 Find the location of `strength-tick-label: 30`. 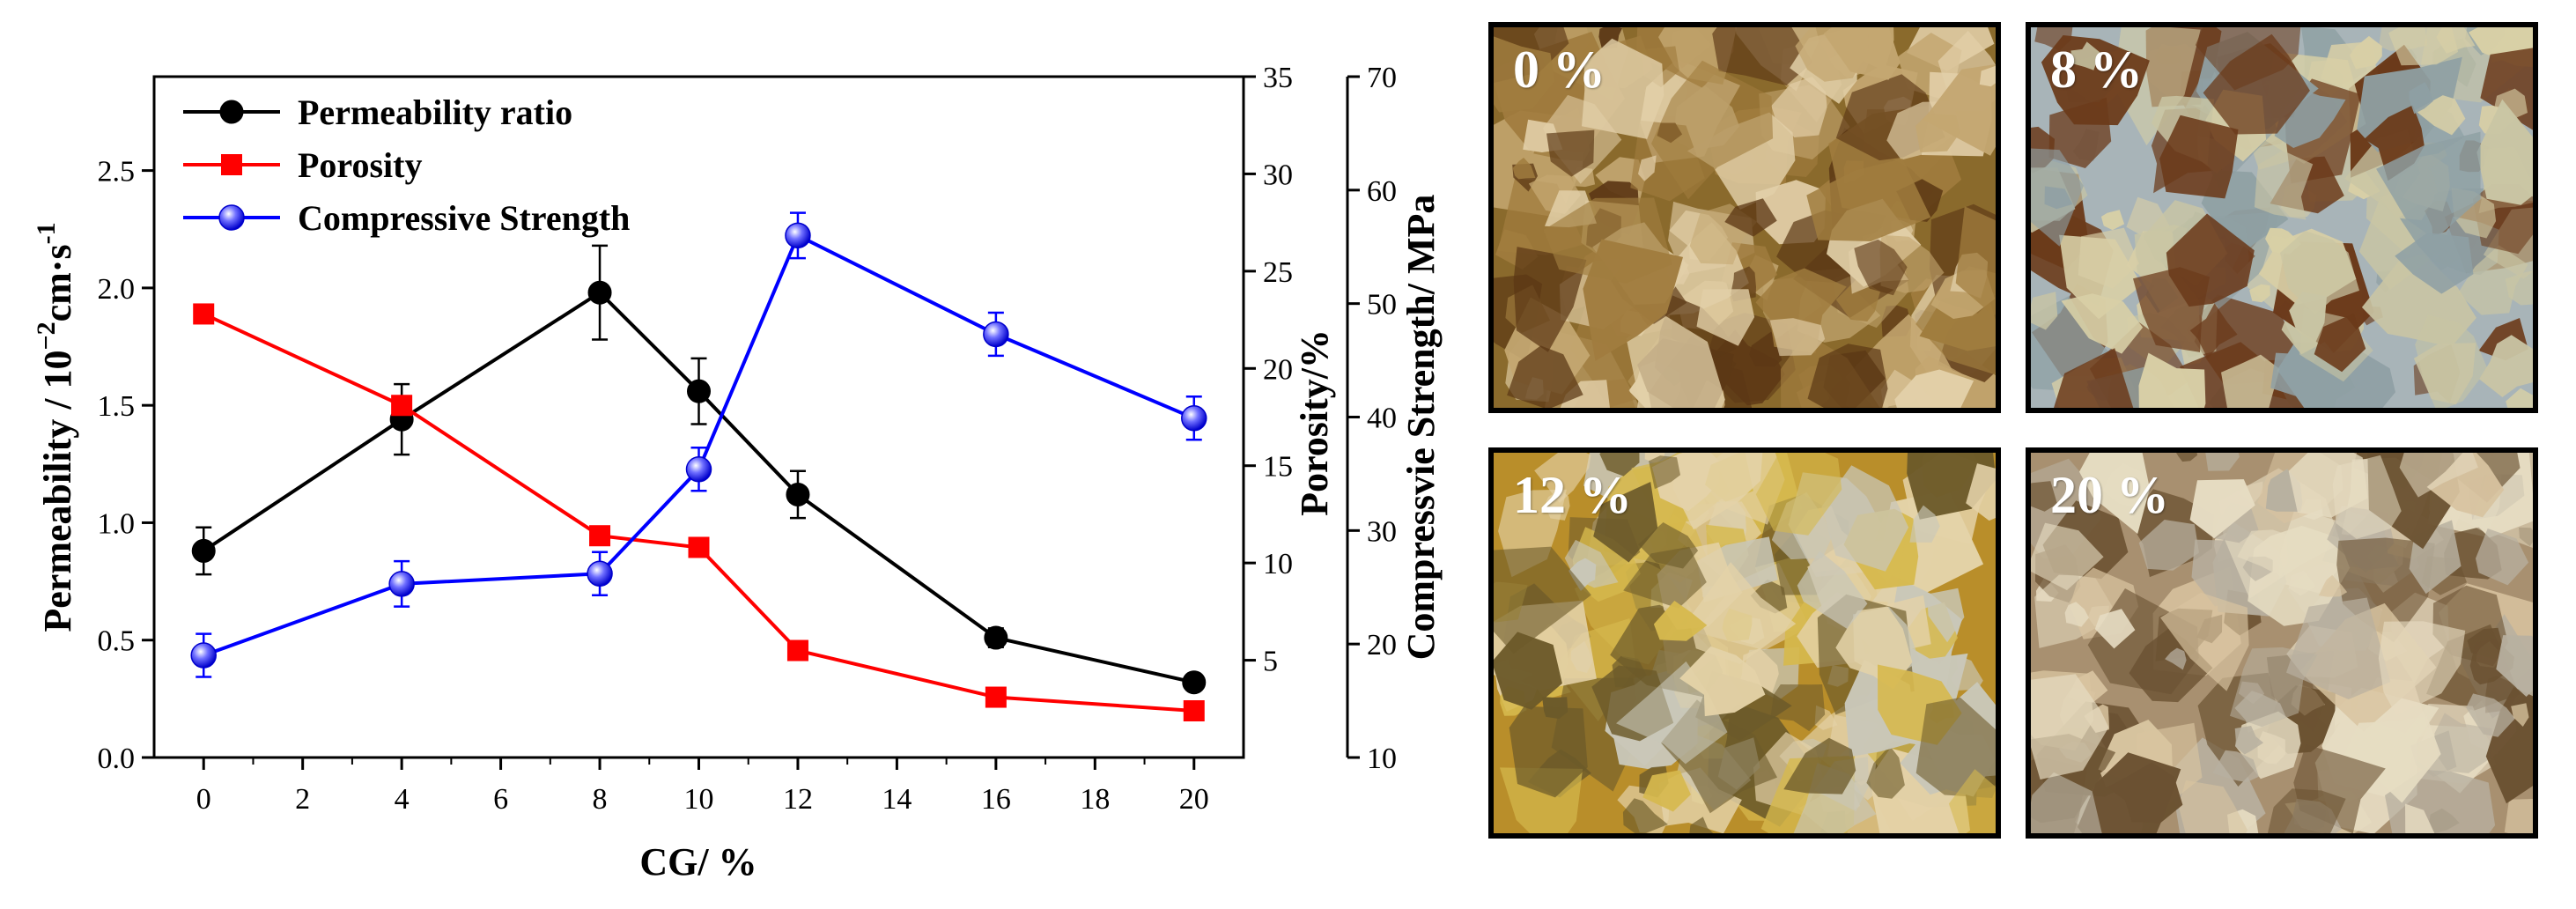

strength-tick-label: 30 is located at coordinates (1382, 531).